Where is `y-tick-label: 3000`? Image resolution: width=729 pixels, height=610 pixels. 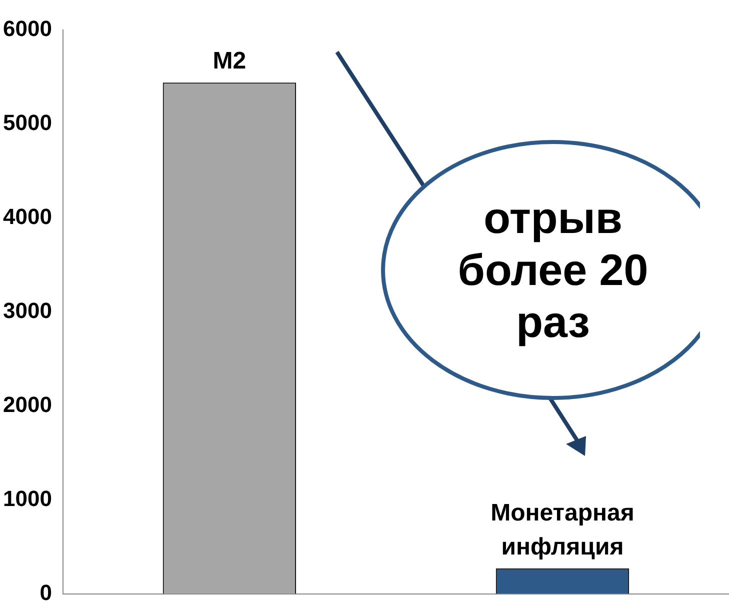 y-tick-label: 3000 is located at coordinates (27, 310).